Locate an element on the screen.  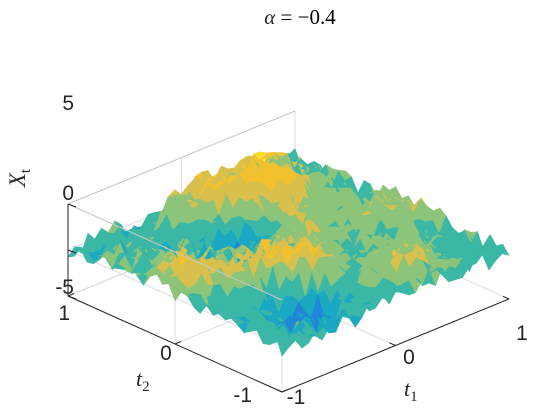
t2-axis-label: t2 is located at coordinates (143, 380).